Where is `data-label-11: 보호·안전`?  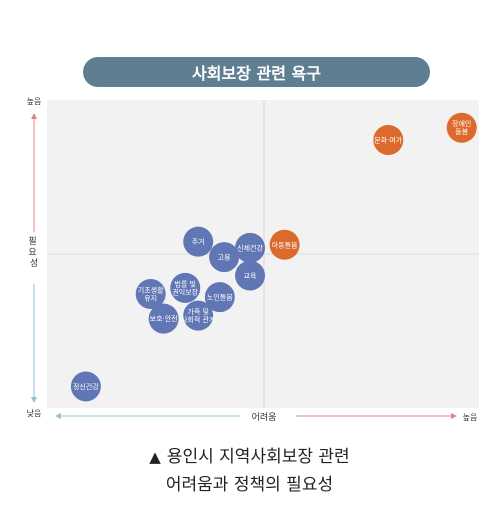 data-label-11: 보호·안전 is located at coordinates (164, 318).